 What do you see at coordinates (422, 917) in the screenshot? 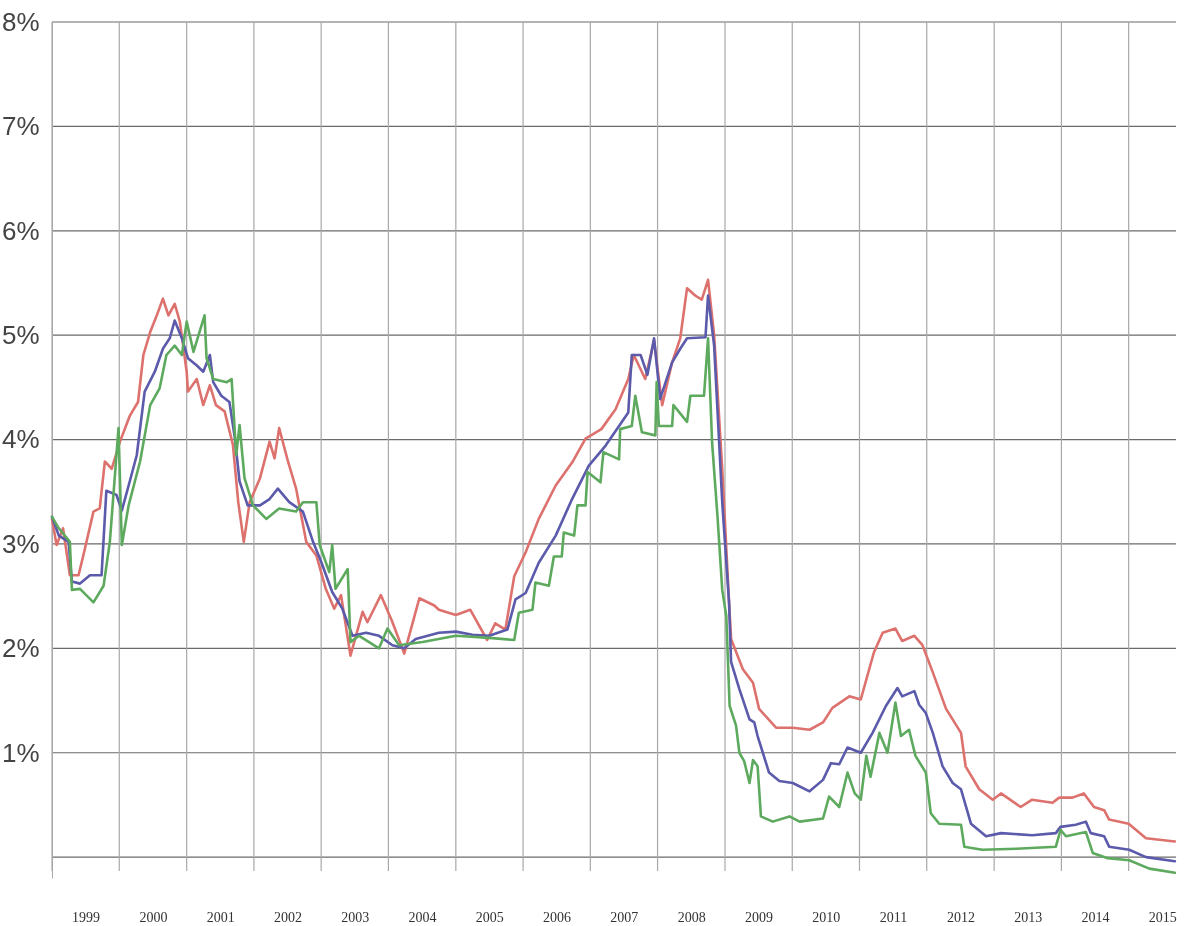
I see `x-tick-label: 2004` at bounding box center [422, 917].